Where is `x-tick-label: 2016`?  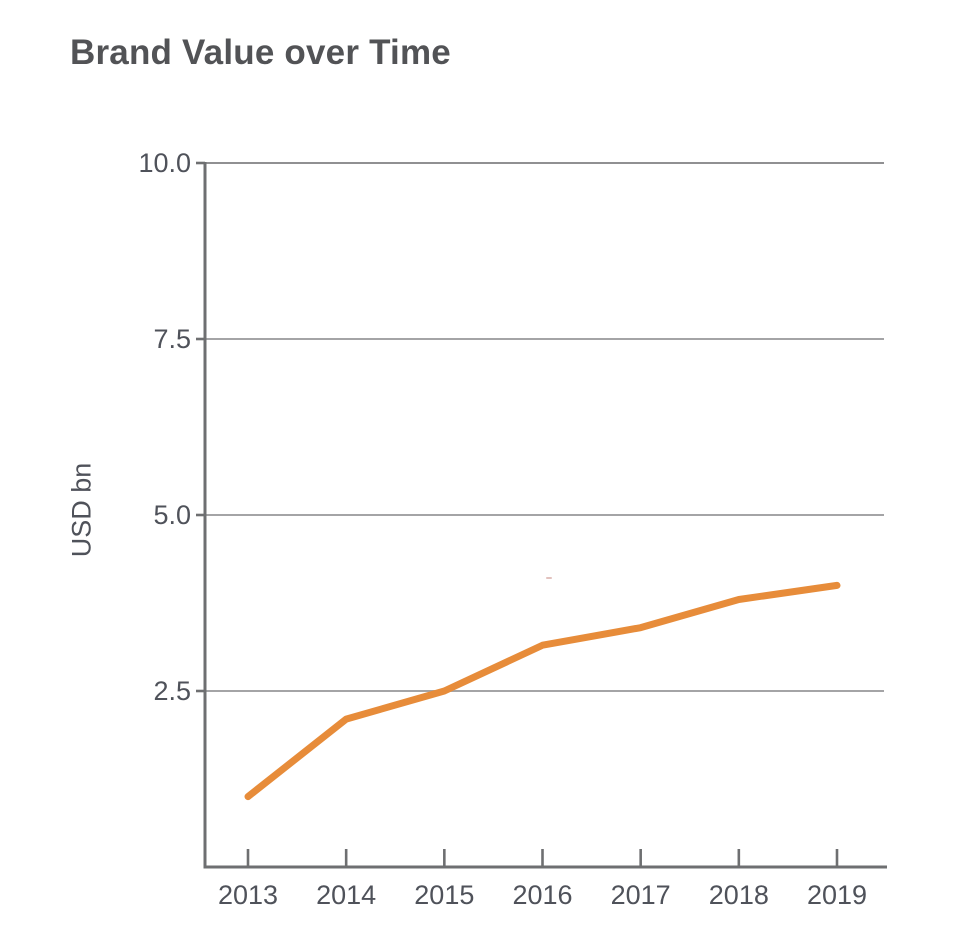 x-tick-label: 2016 is located at coordinates (542, 895).